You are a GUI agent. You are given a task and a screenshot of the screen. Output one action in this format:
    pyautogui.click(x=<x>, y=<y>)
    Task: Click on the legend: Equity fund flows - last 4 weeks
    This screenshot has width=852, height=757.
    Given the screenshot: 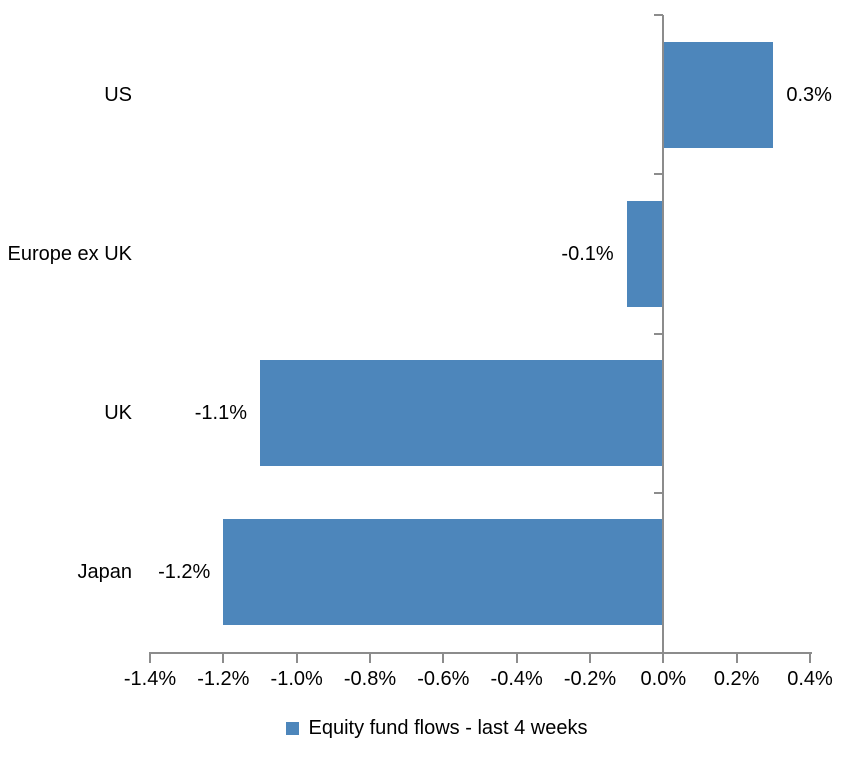 What is the action you would take?
    pyautogui.click(x=426, y=728)
    